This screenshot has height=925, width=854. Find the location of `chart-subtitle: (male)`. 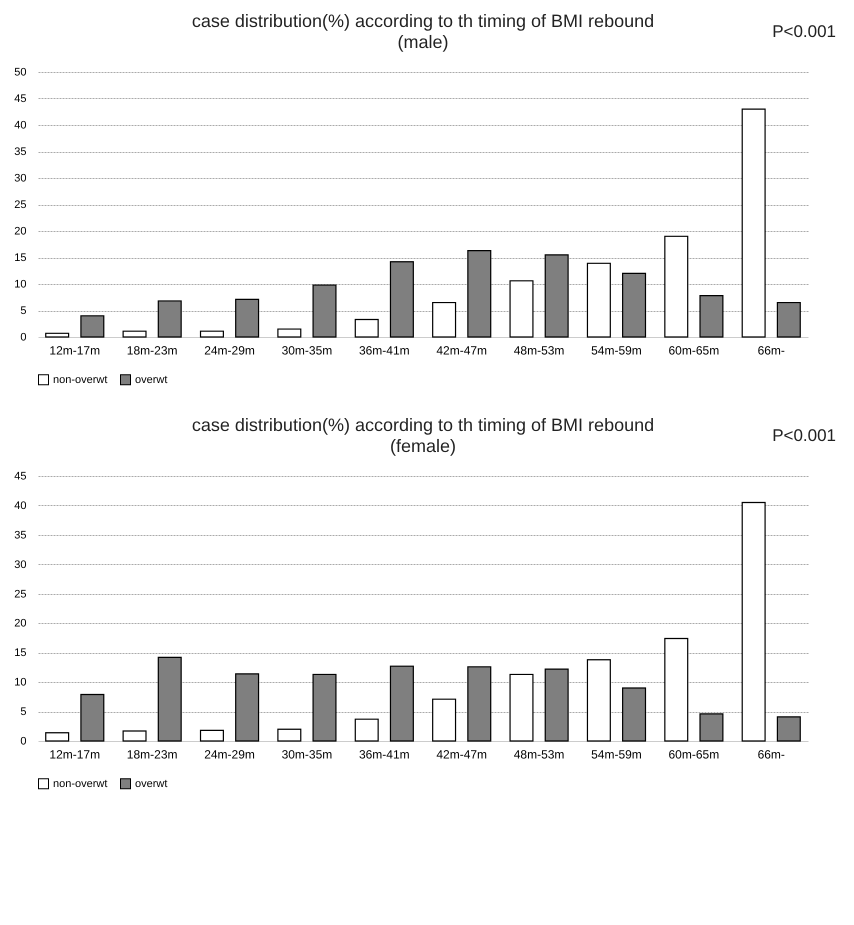

chart-subtitle: (male) is located at coordinates (423, 42).